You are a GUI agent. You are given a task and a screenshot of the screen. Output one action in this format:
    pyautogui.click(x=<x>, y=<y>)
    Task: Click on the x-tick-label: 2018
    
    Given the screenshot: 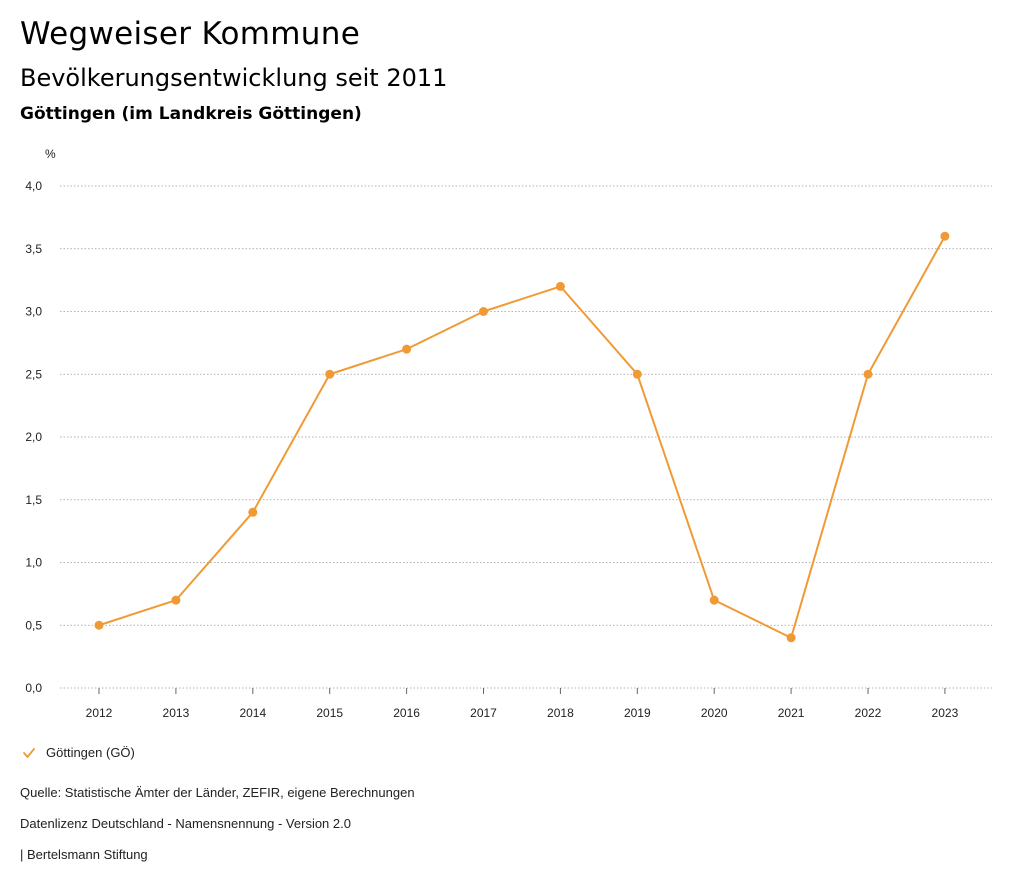 What is the action you would take?
    pyautogui.click(x=560, y=713)
    